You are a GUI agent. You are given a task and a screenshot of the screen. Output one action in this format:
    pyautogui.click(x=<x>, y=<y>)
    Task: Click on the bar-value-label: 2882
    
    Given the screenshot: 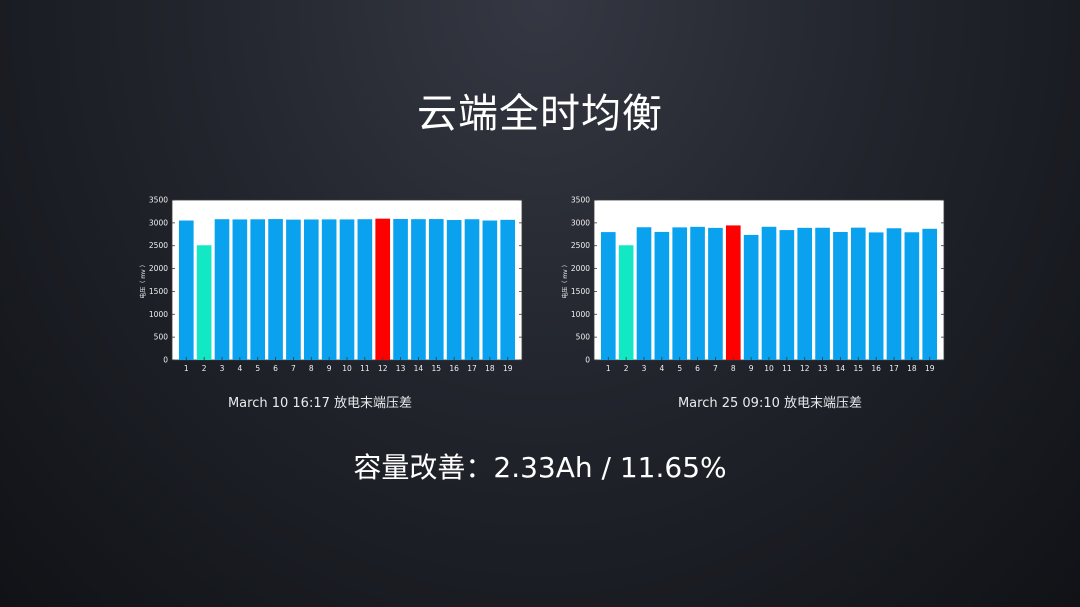 What is the action you would take?
    pyautogui.click(x=894, y=225)
    